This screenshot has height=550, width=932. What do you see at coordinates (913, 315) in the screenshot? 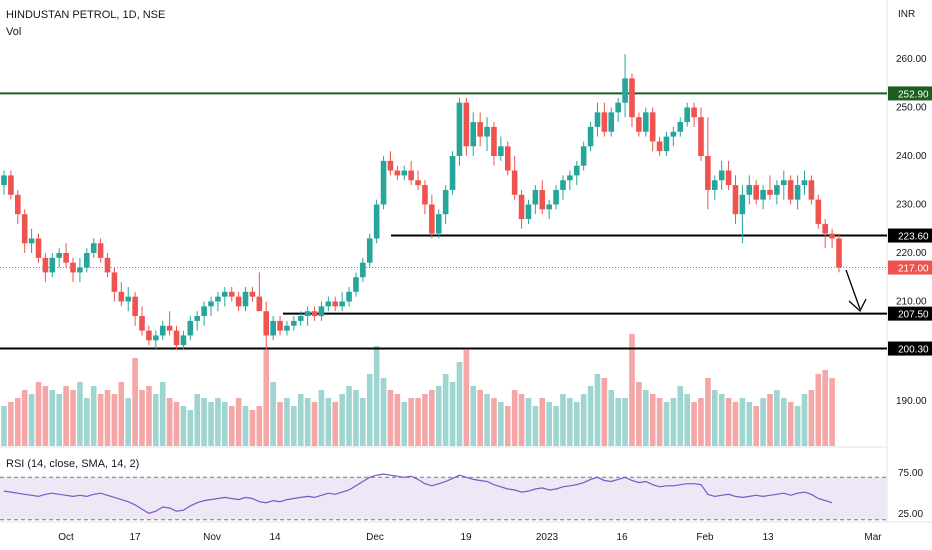
I see `level-price-label: 207.50` at bounding box center [913, 315].